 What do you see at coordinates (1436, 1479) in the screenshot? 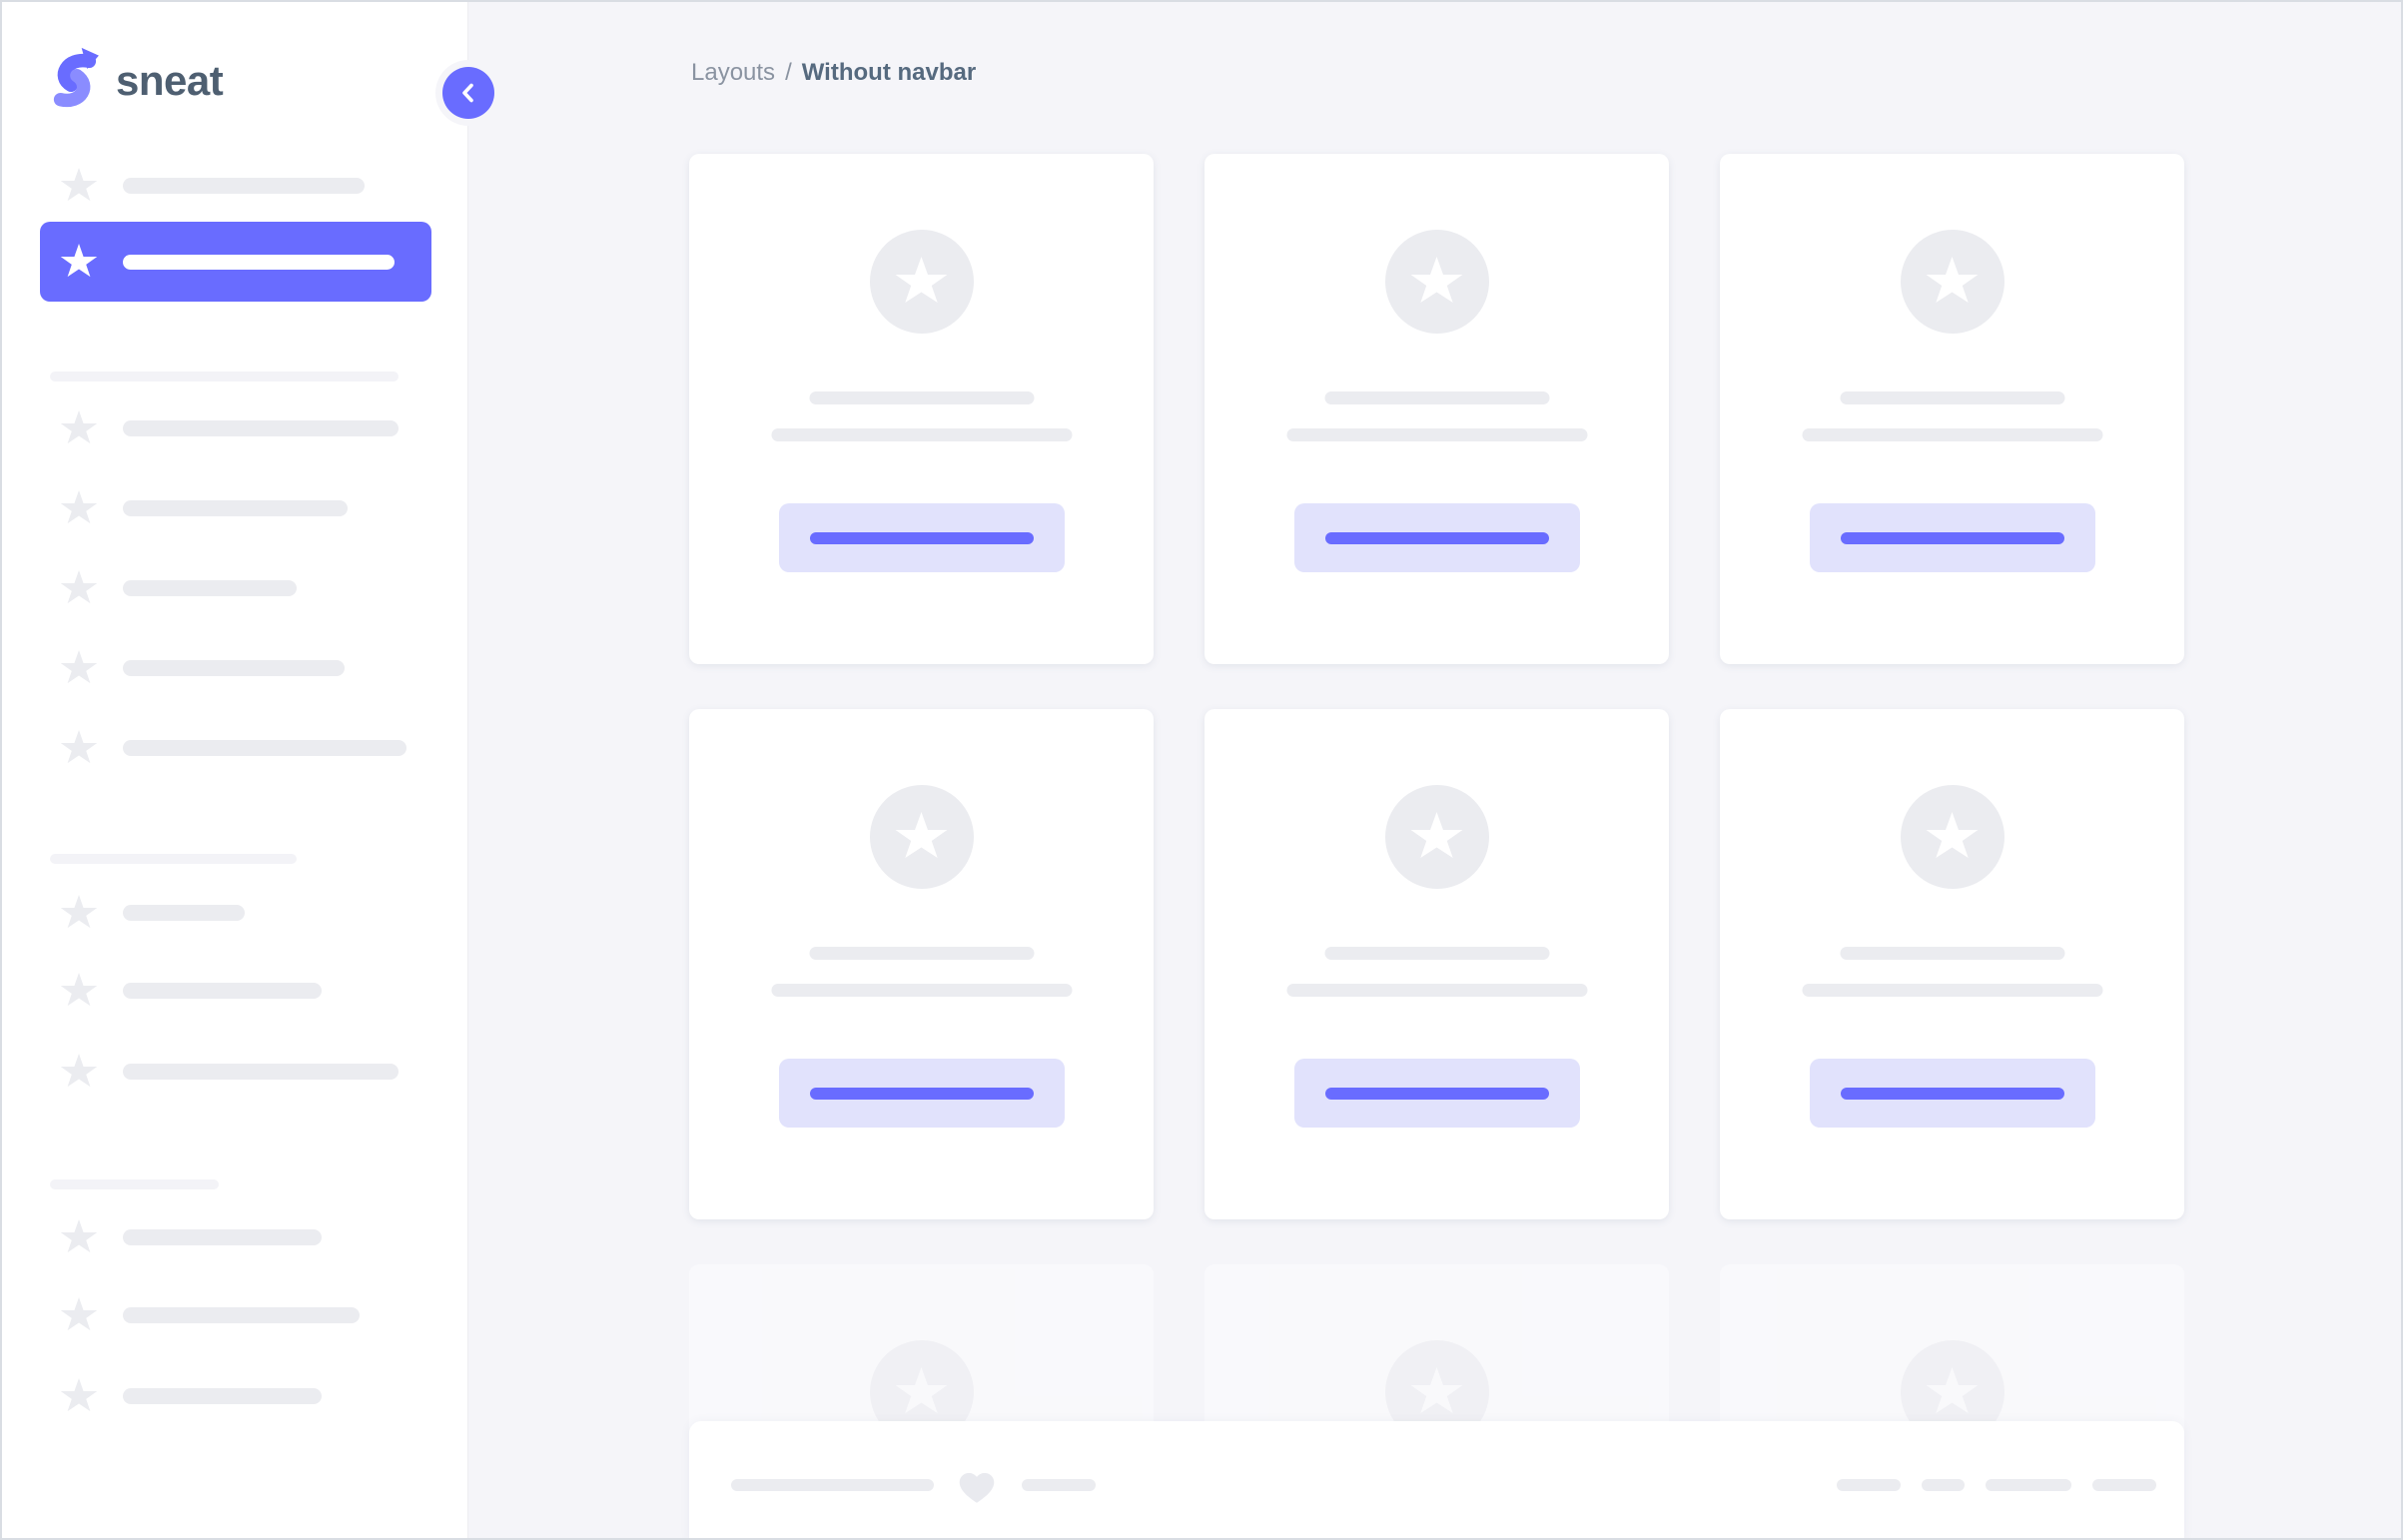
I see `footer` at bounding box center [1436, 1479].